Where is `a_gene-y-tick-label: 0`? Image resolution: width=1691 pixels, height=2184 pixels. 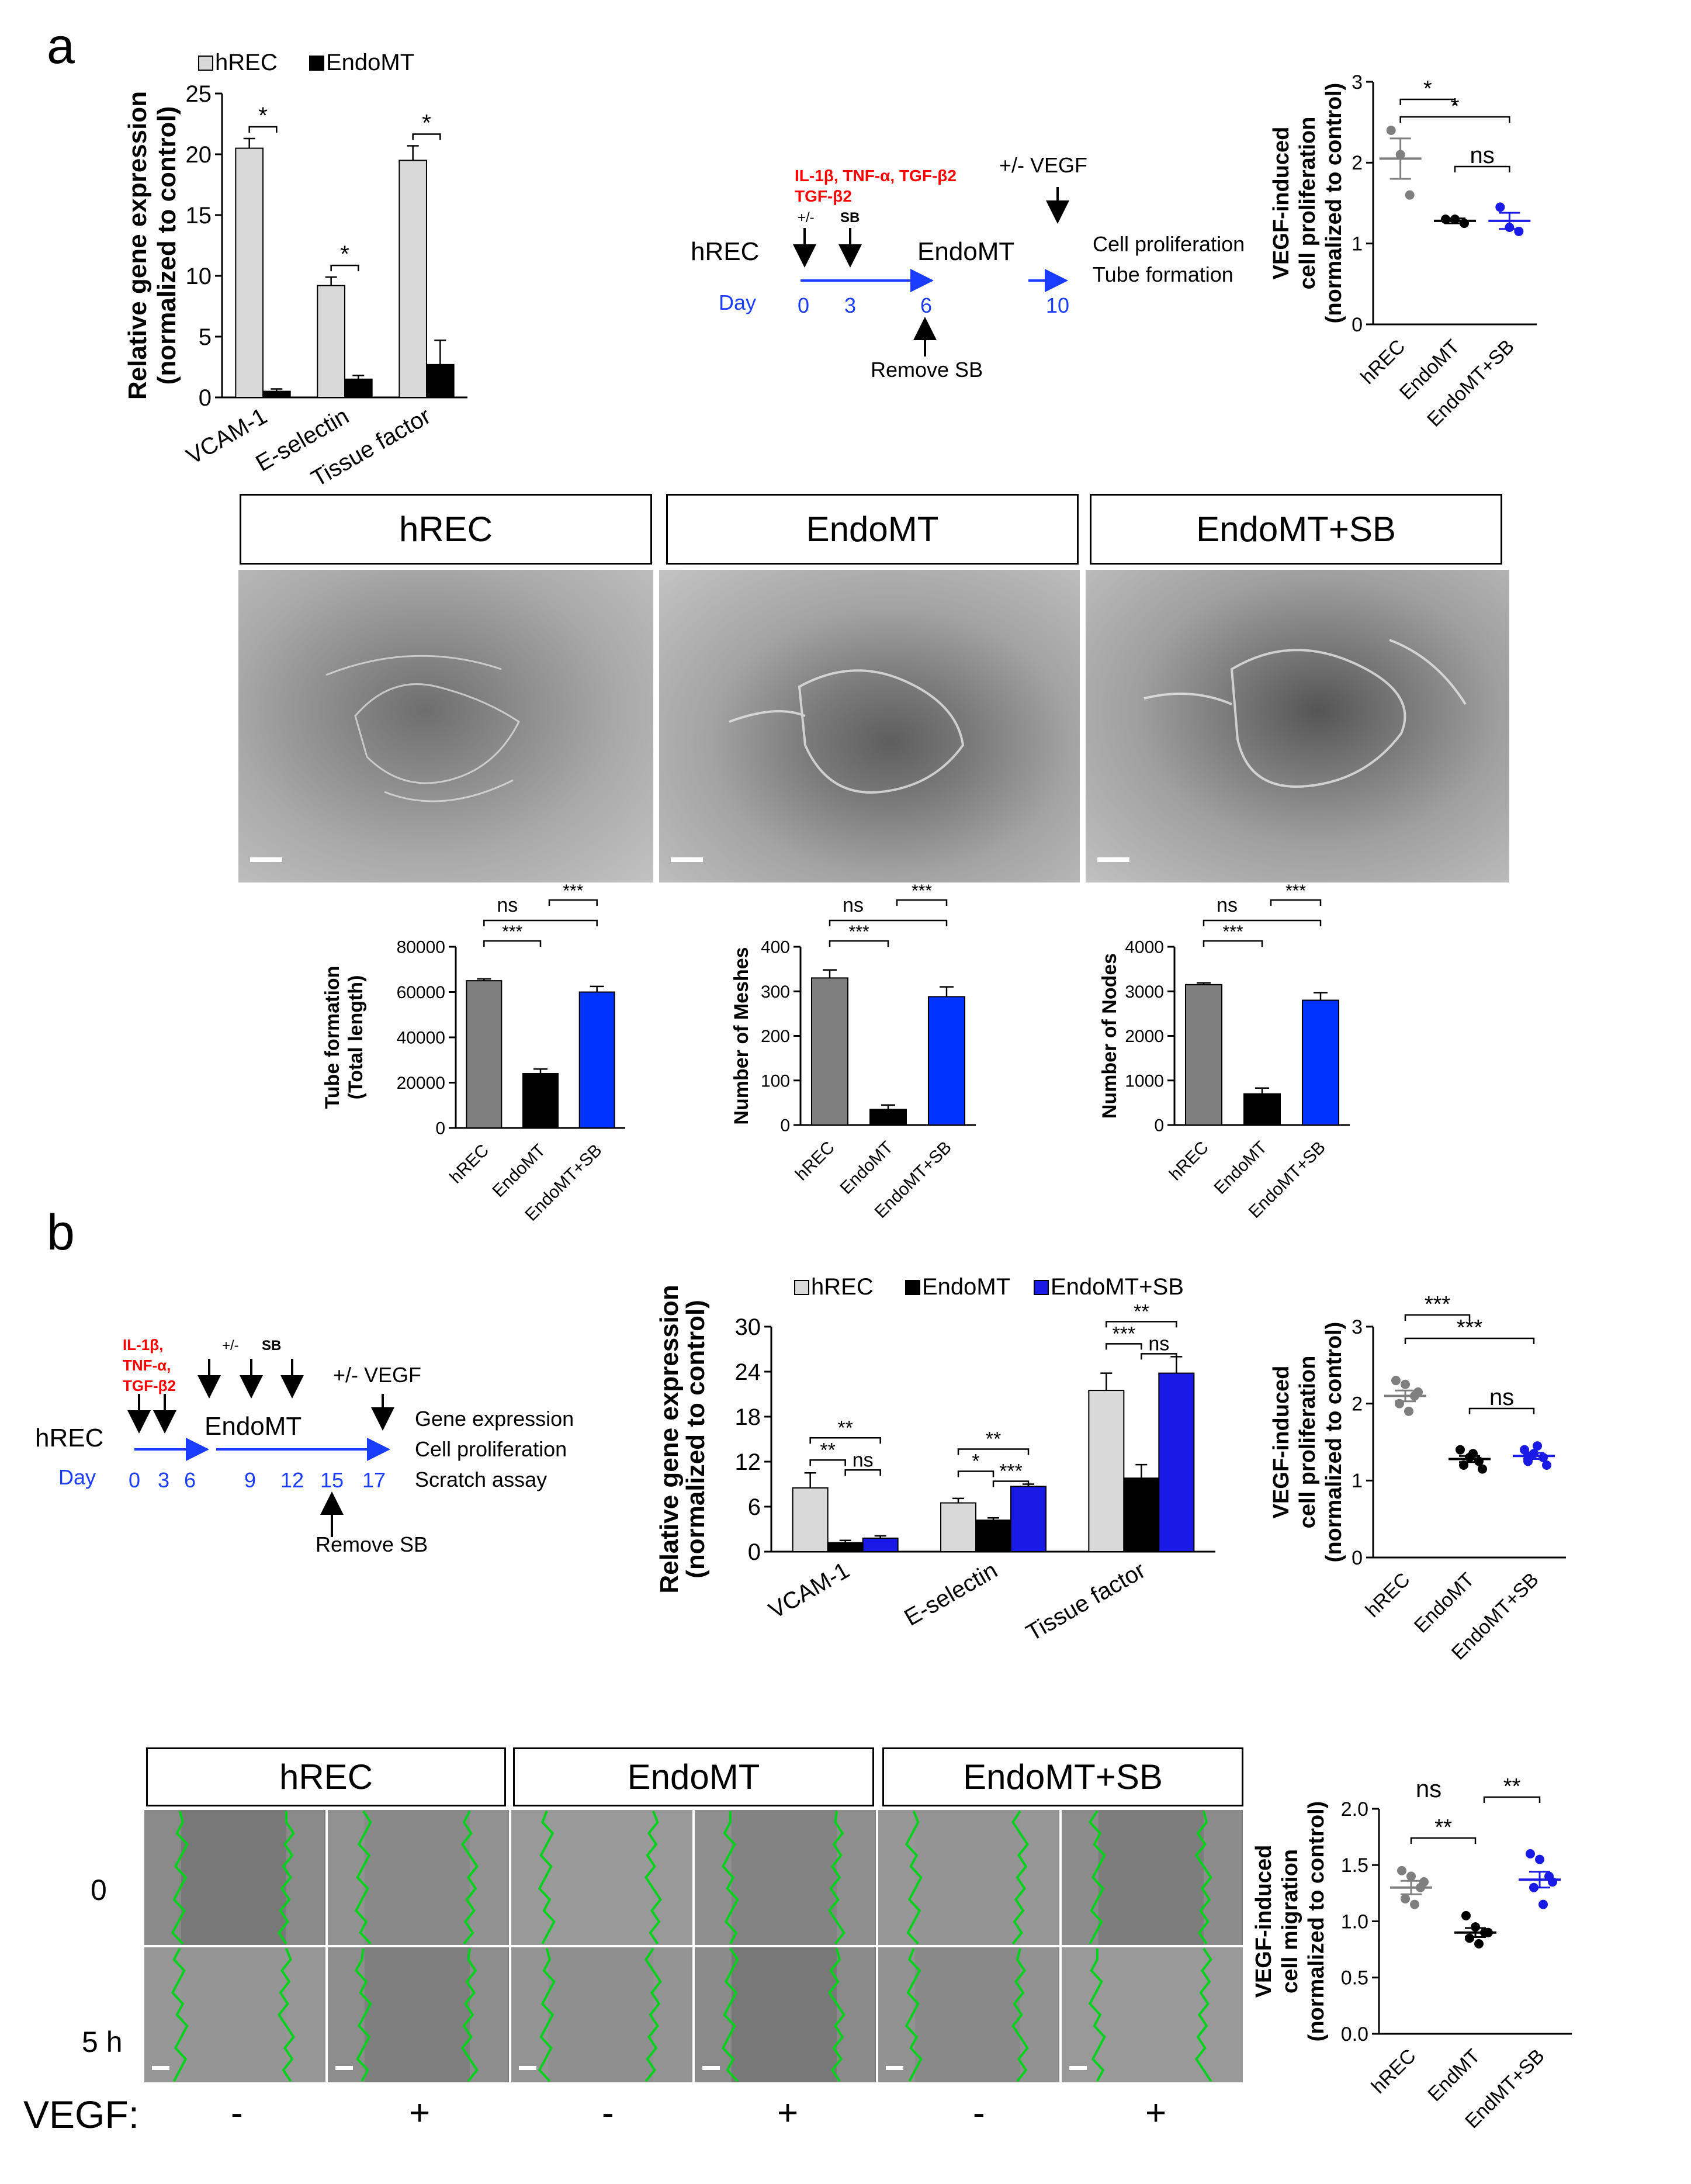
a_gene-y-tick-label: 0 is located at coordinates (205, 398).